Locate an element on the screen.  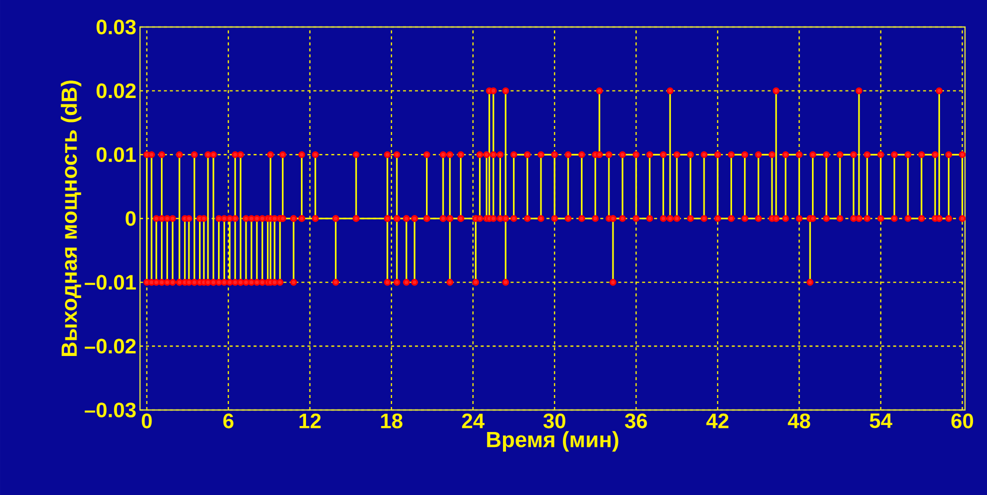
y-tick-label: 0 is located at coordinates (131, 218).